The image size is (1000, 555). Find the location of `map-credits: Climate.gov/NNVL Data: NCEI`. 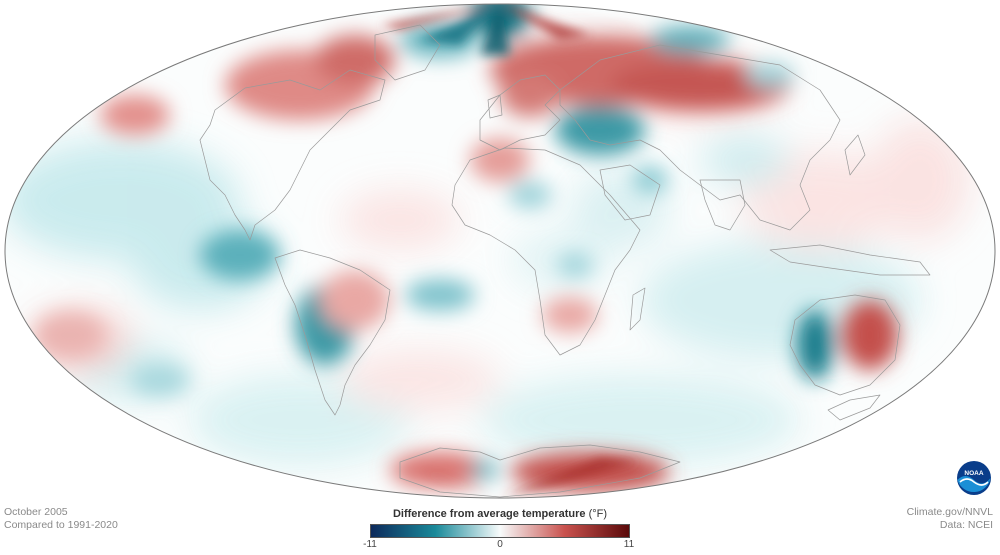

map-credits: Climate.gov/NNVL Data: NCEI is located at coordinates (950, 519).